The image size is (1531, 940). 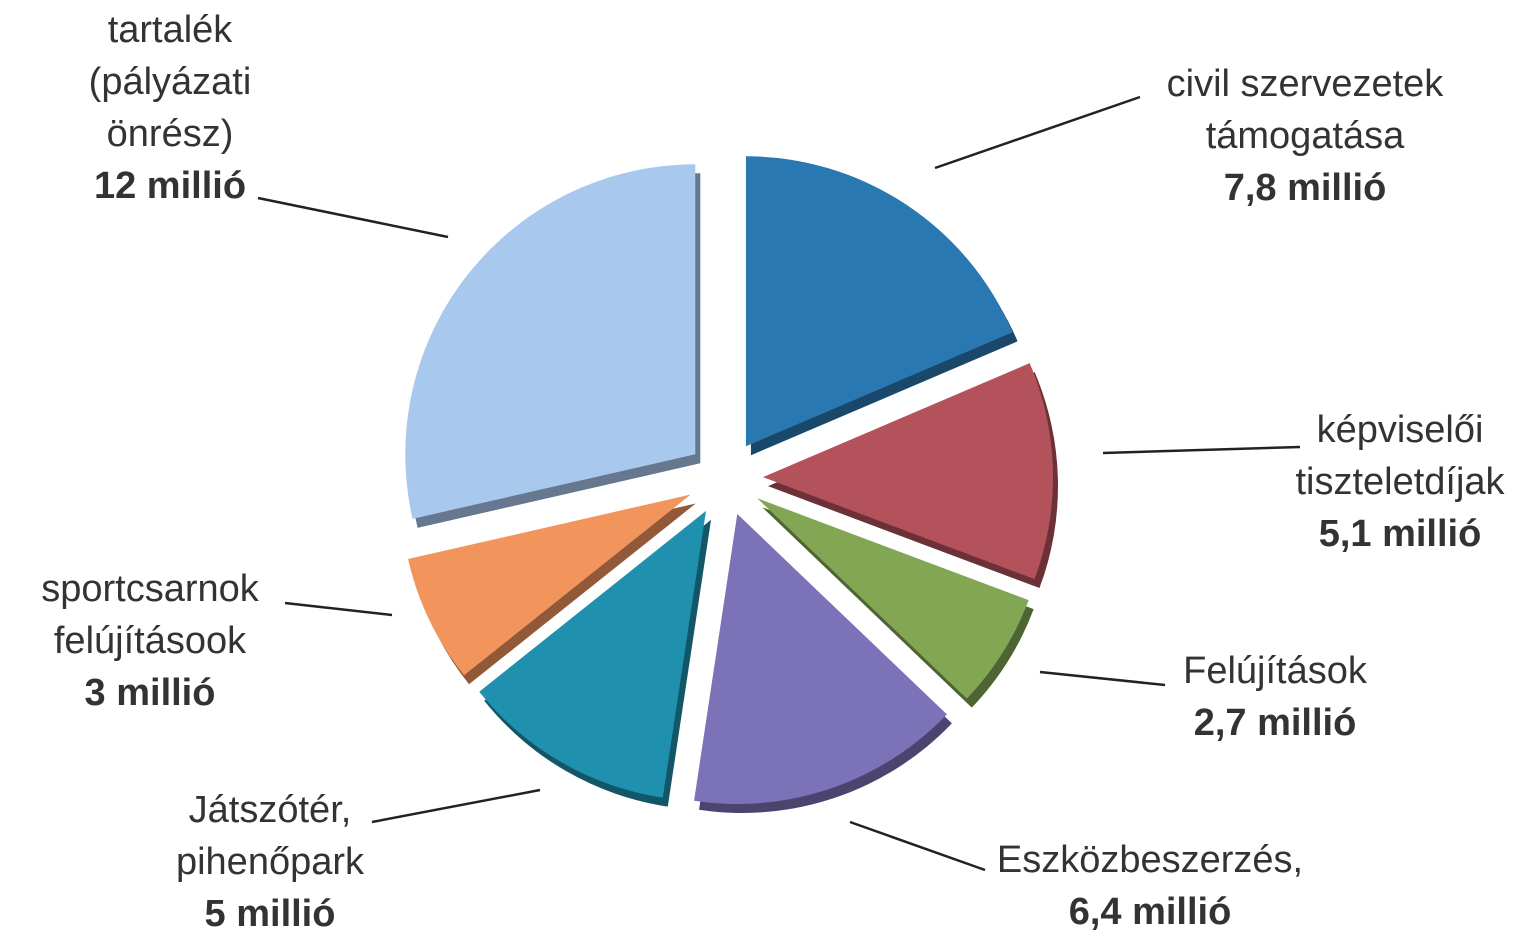 I want to click on value-label: 6,4 millió, so click(x=1150, y=912).